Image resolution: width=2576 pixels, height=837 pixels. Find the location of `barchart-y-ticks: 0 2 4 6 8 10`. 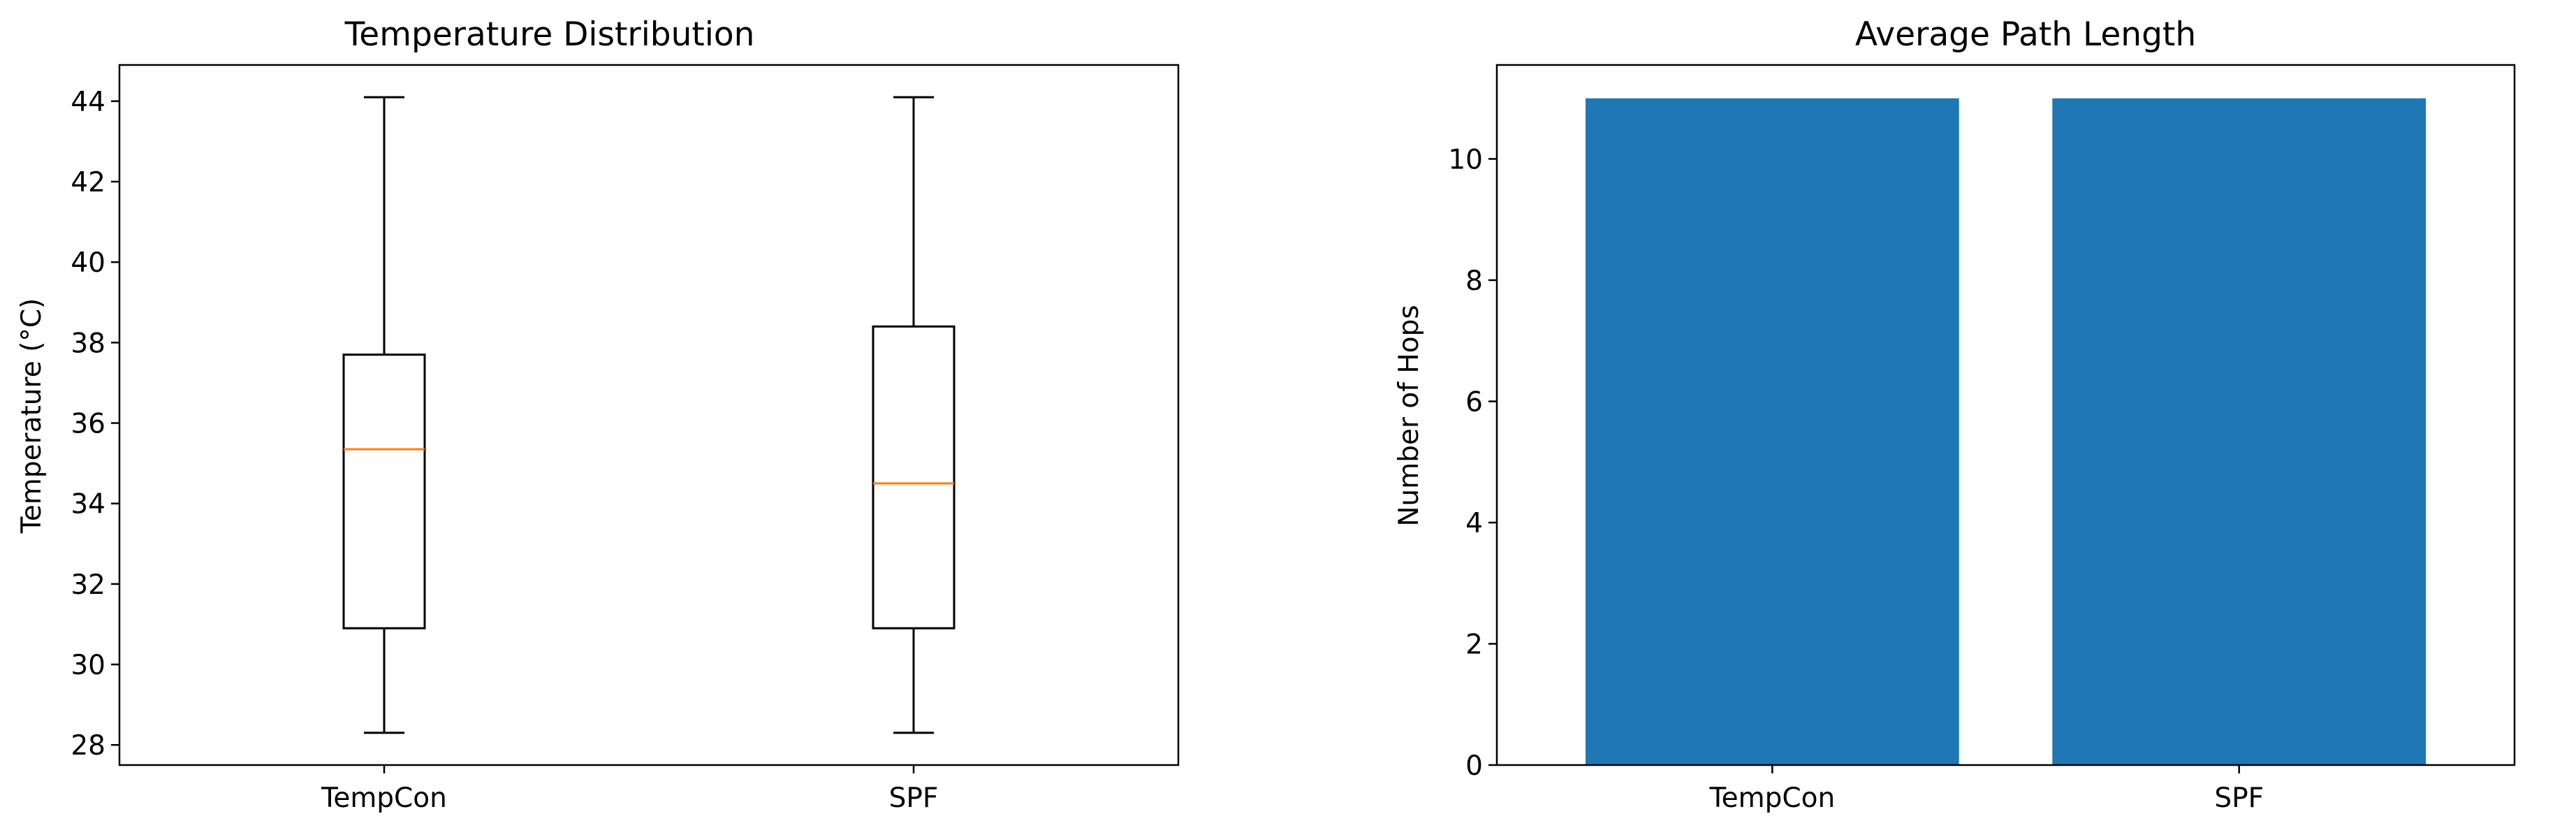

barchart-y-ticks: 0 2 4 6 8 10 is located at coordinates (1472, 463).